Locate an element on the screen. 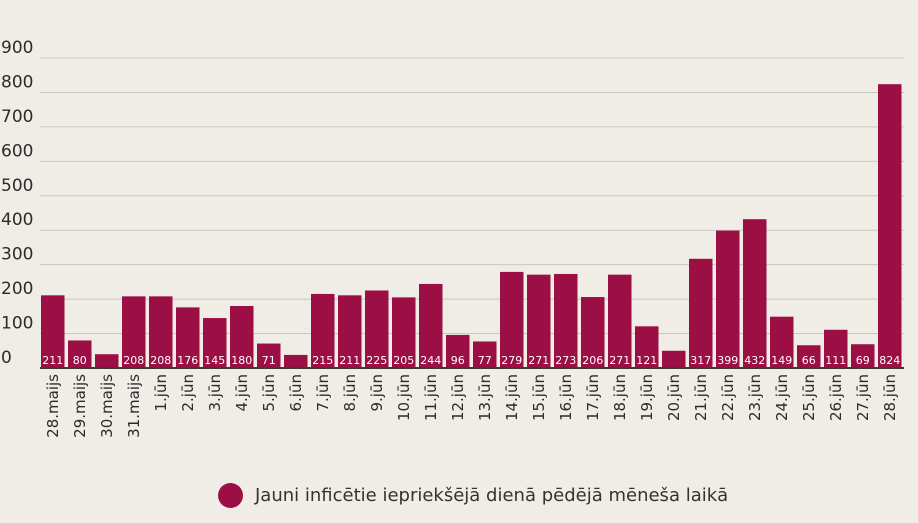 This screenshot has height=523, width=918. x-tick-label: 1.jūn is located at coordinates (161, 393).